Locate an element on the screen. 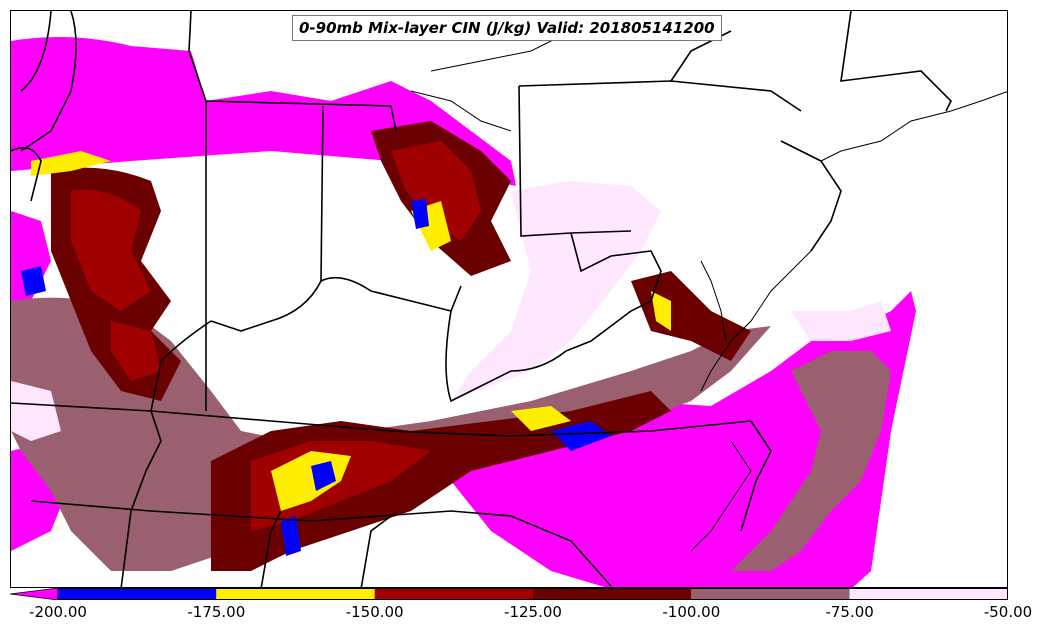  colorbar-border is located at coordinates (532, 594).